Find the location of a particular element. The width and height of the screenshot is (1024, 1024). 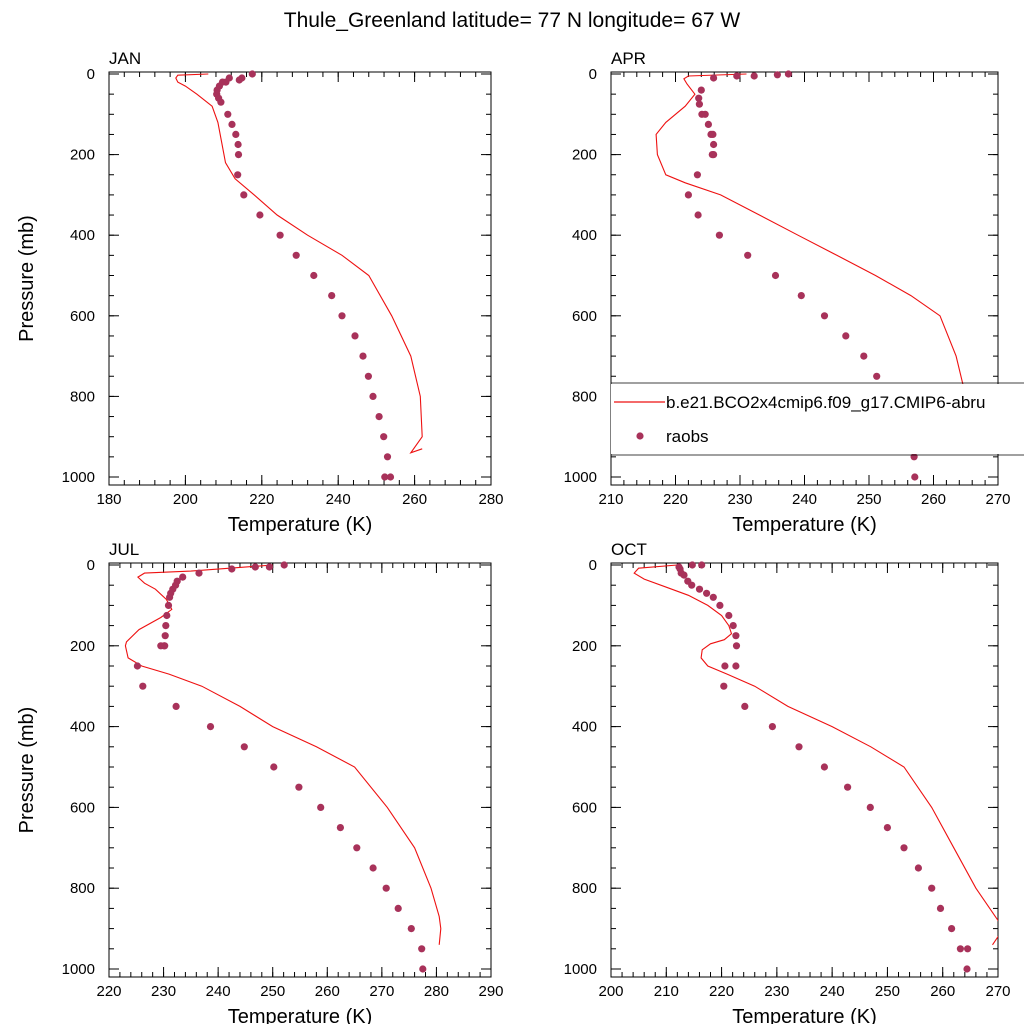

panel-label: JUL is located at coordinates (124, 549).